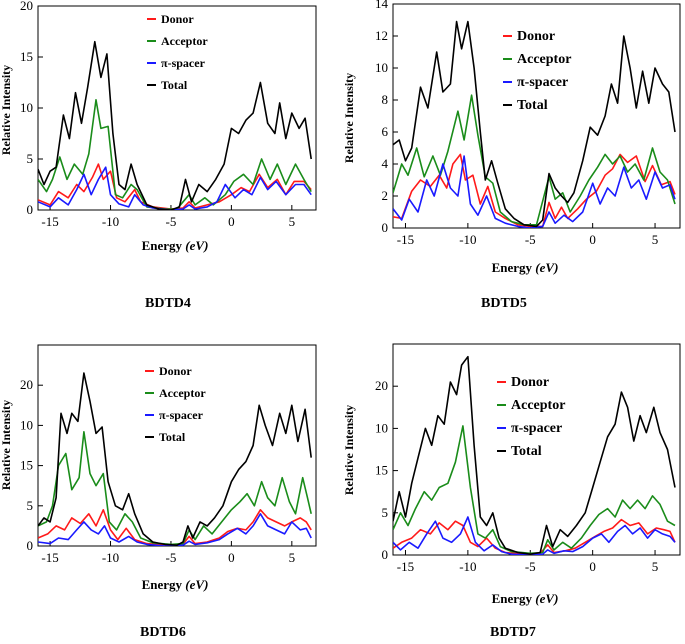 This screenshot has height=644, width=685. What do you see at coordinates (382, 5) in the screenshot?
I see `y-tick-label: 14` at bounding box center [382, 5].